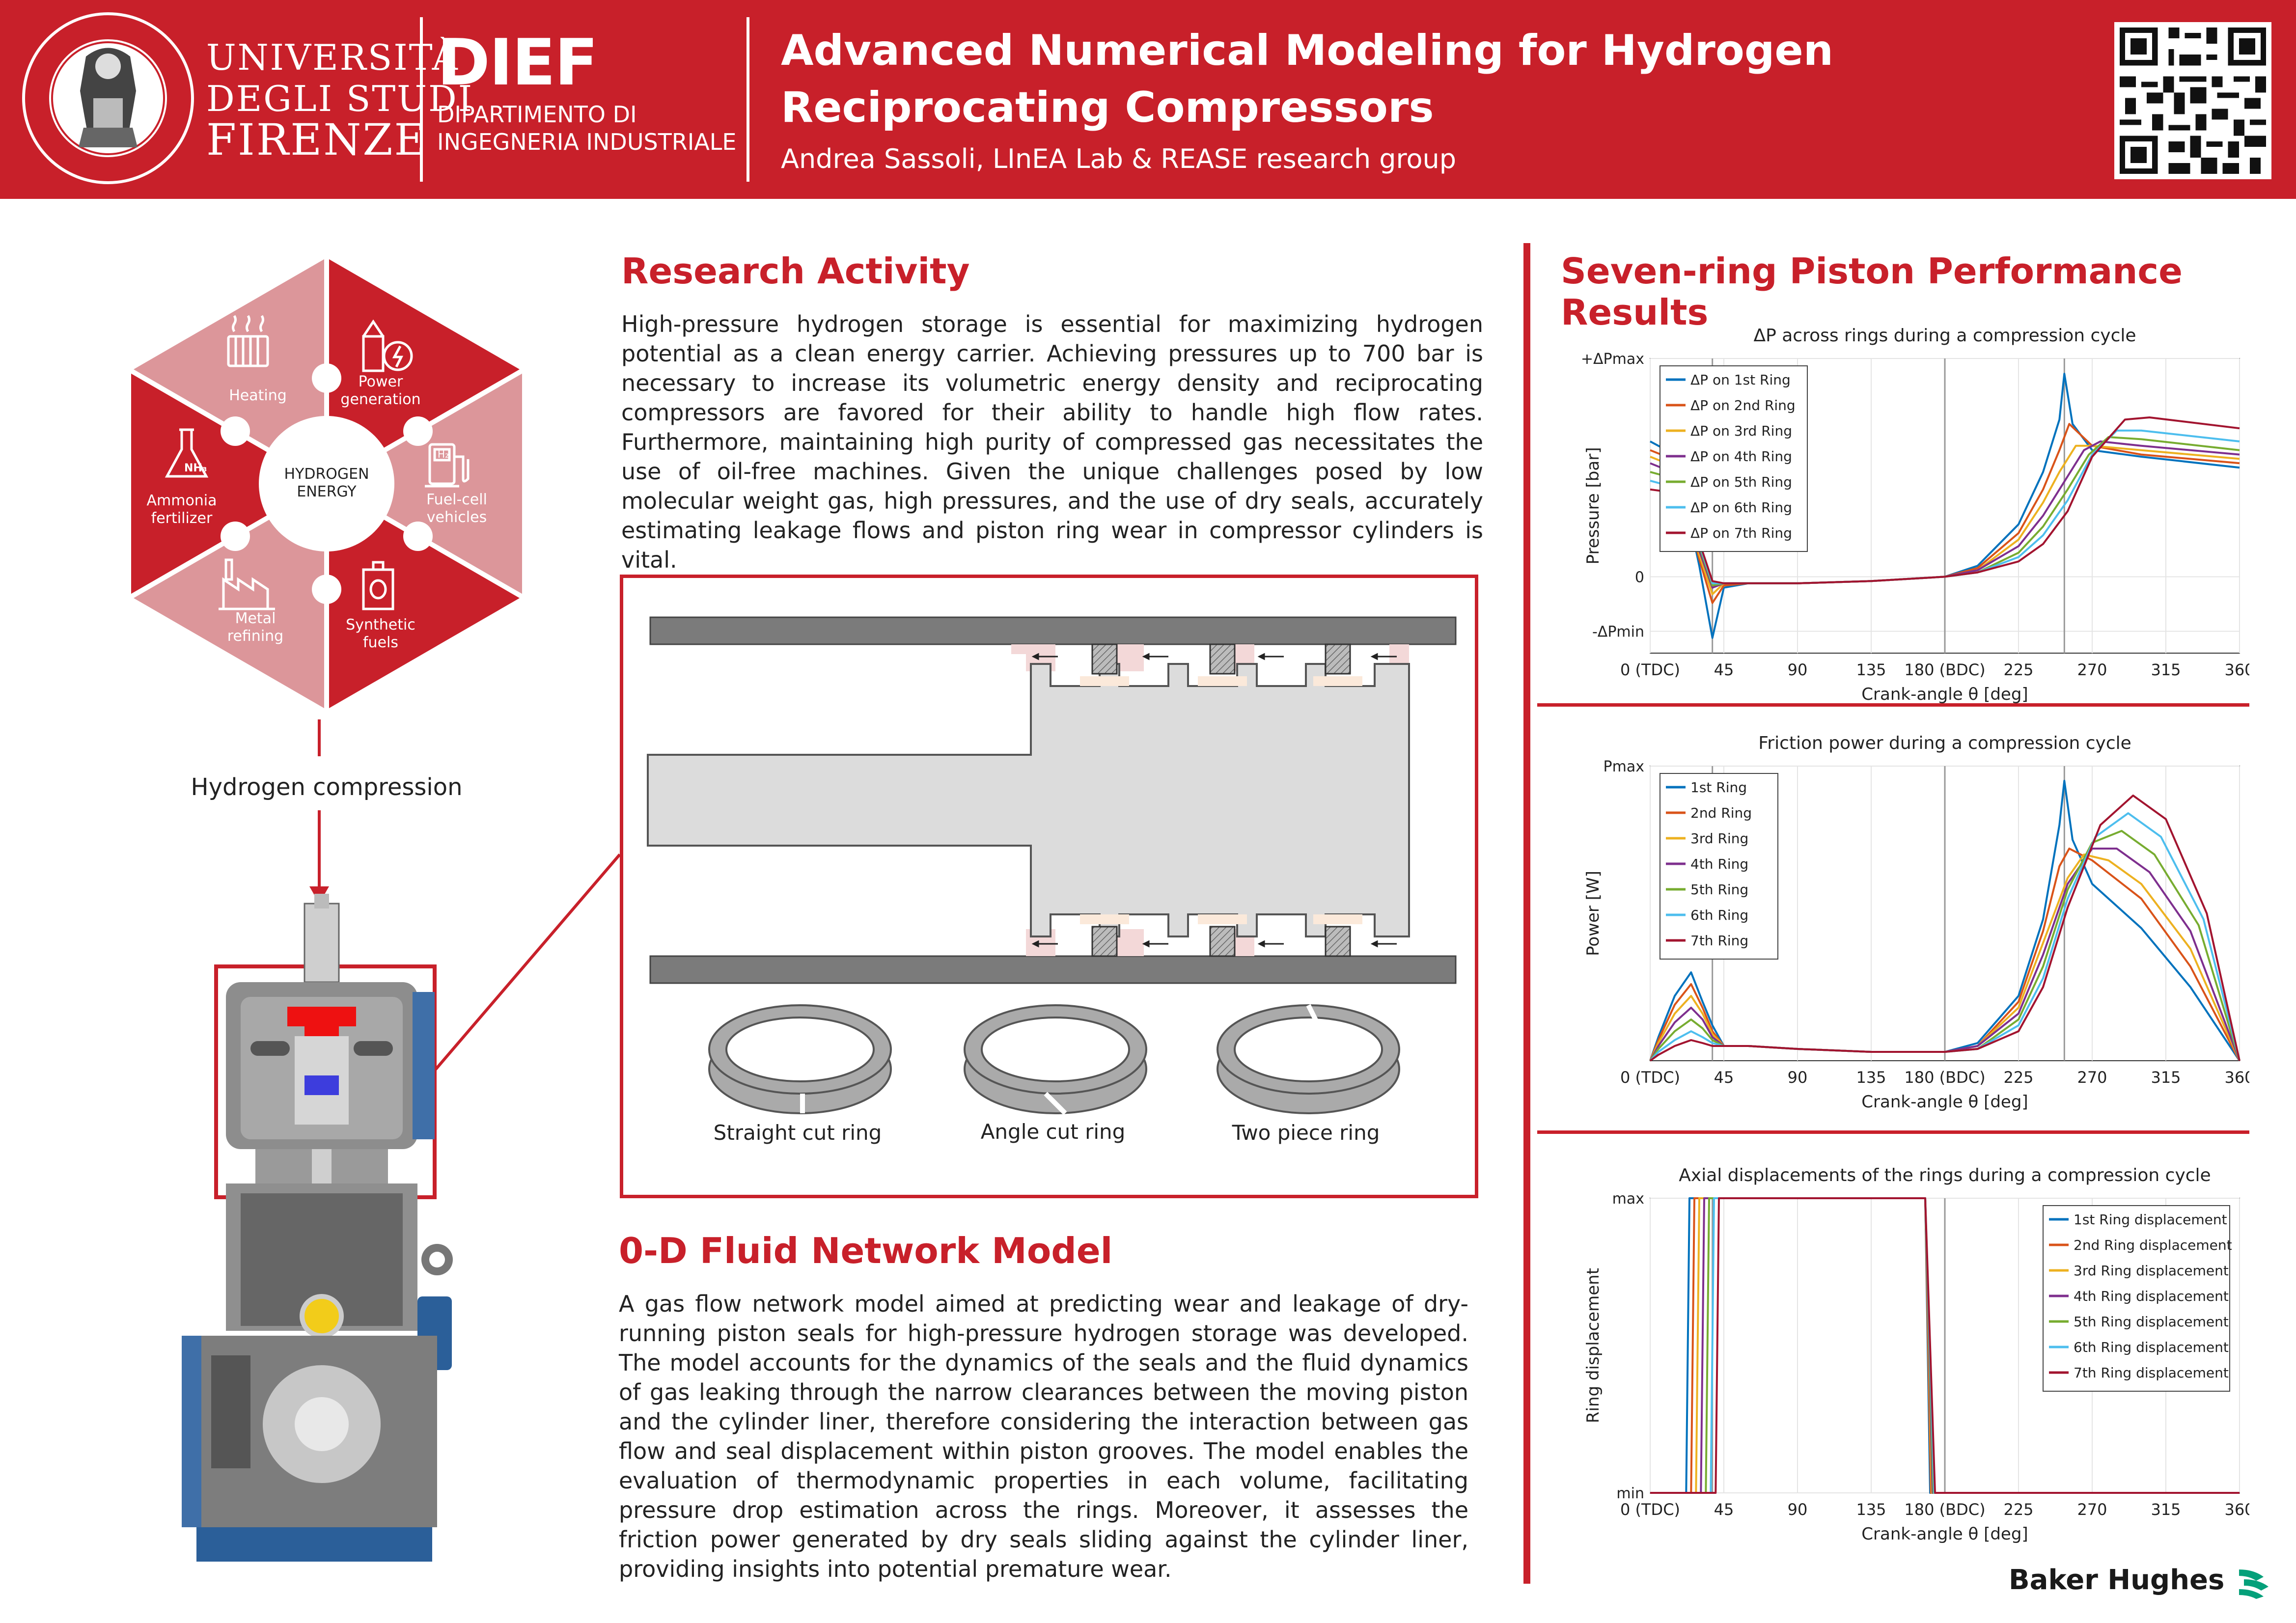 The height and width of the screenshot is (1623, 2296). What do you see at coordinates (378, 585) in the screenshot?
I see `fuel-can-icon` at bounding box center [378, 585].